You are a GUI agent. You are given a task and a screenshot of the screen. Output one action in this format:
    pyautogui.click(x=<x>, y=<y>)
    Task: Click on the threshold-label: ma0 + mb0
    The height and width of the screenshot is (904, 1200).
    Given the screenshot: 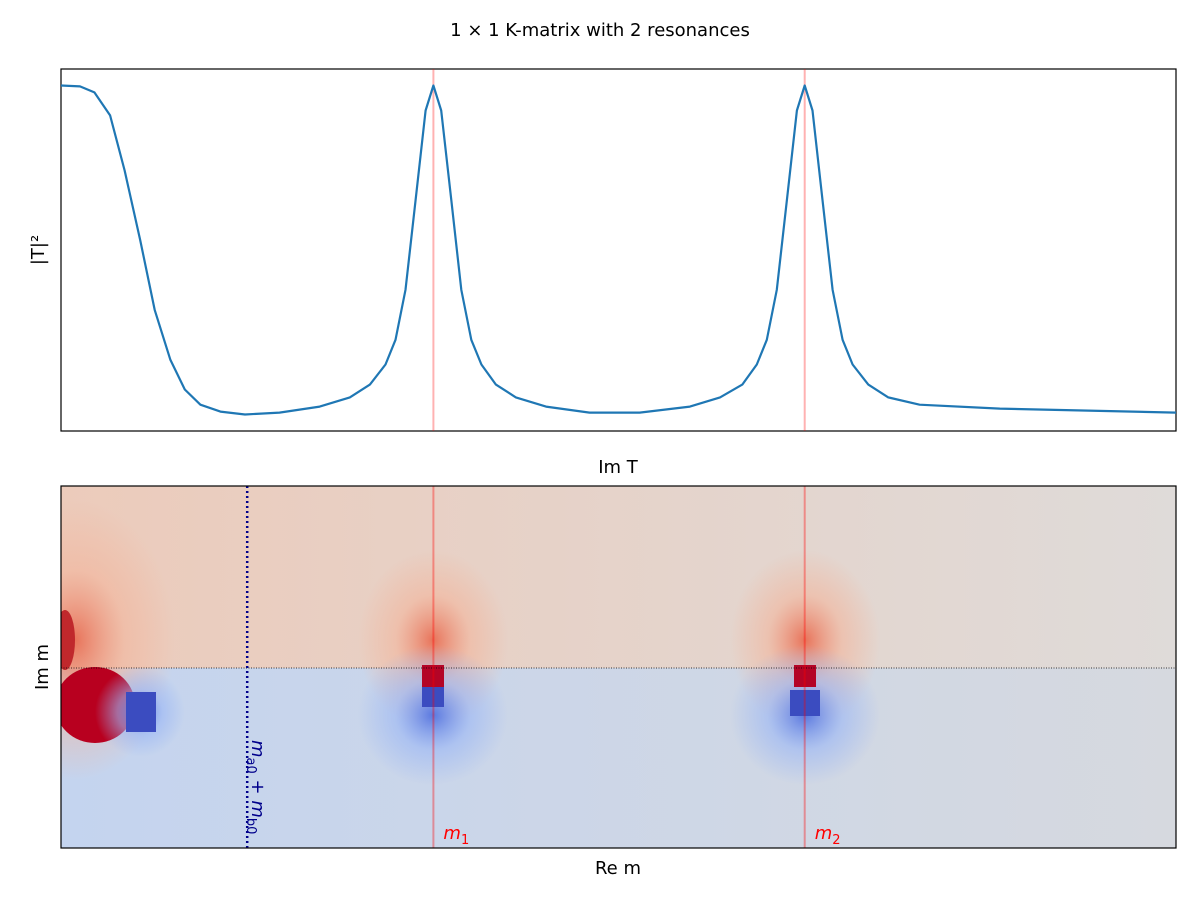 What is the action you would take?
    pyautogui.click(x=255, y=787)
    